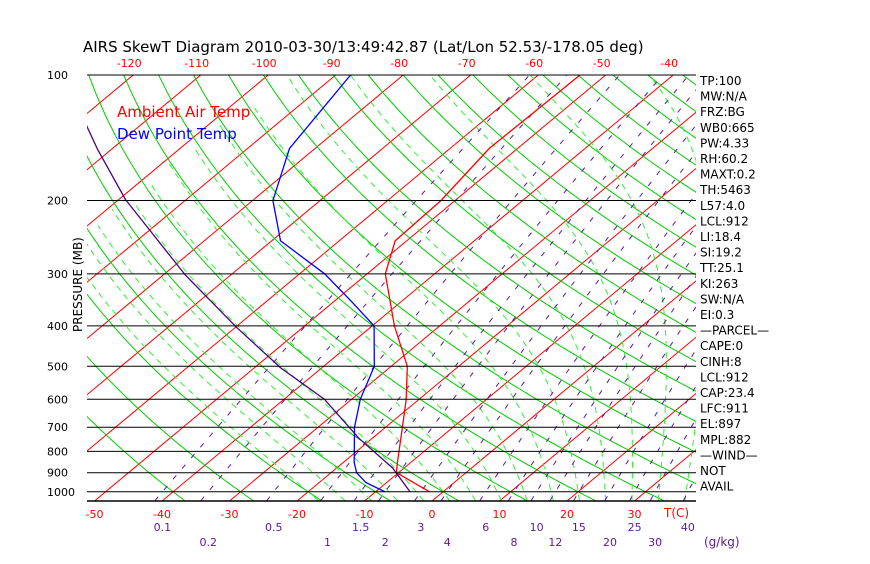 The image size is (870, 564). Describe the element at coordinates (721, 362) in the screenshot. I see `stability-index-label: CINH:8` at that location.